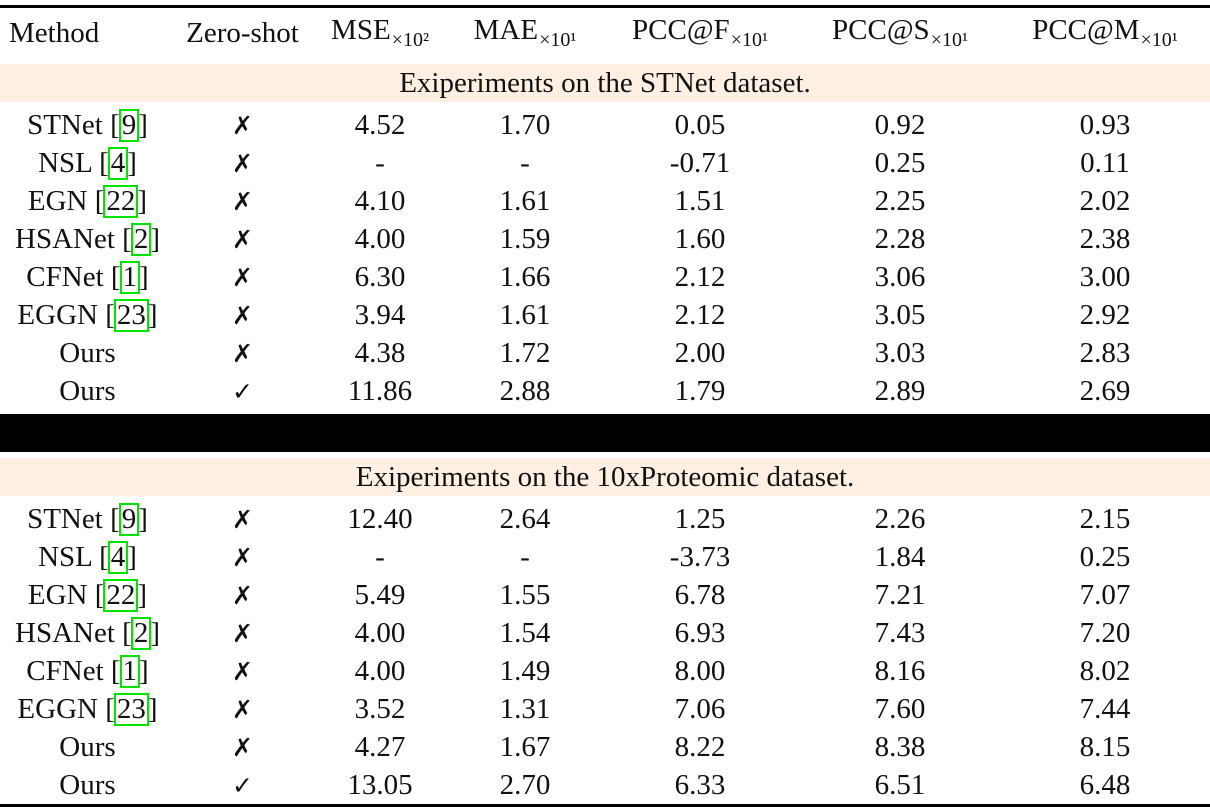 This screenshot has height=807, width=1210. I want to click on section-title: Exiperiments on the STNet dataset., so click(605, 82).